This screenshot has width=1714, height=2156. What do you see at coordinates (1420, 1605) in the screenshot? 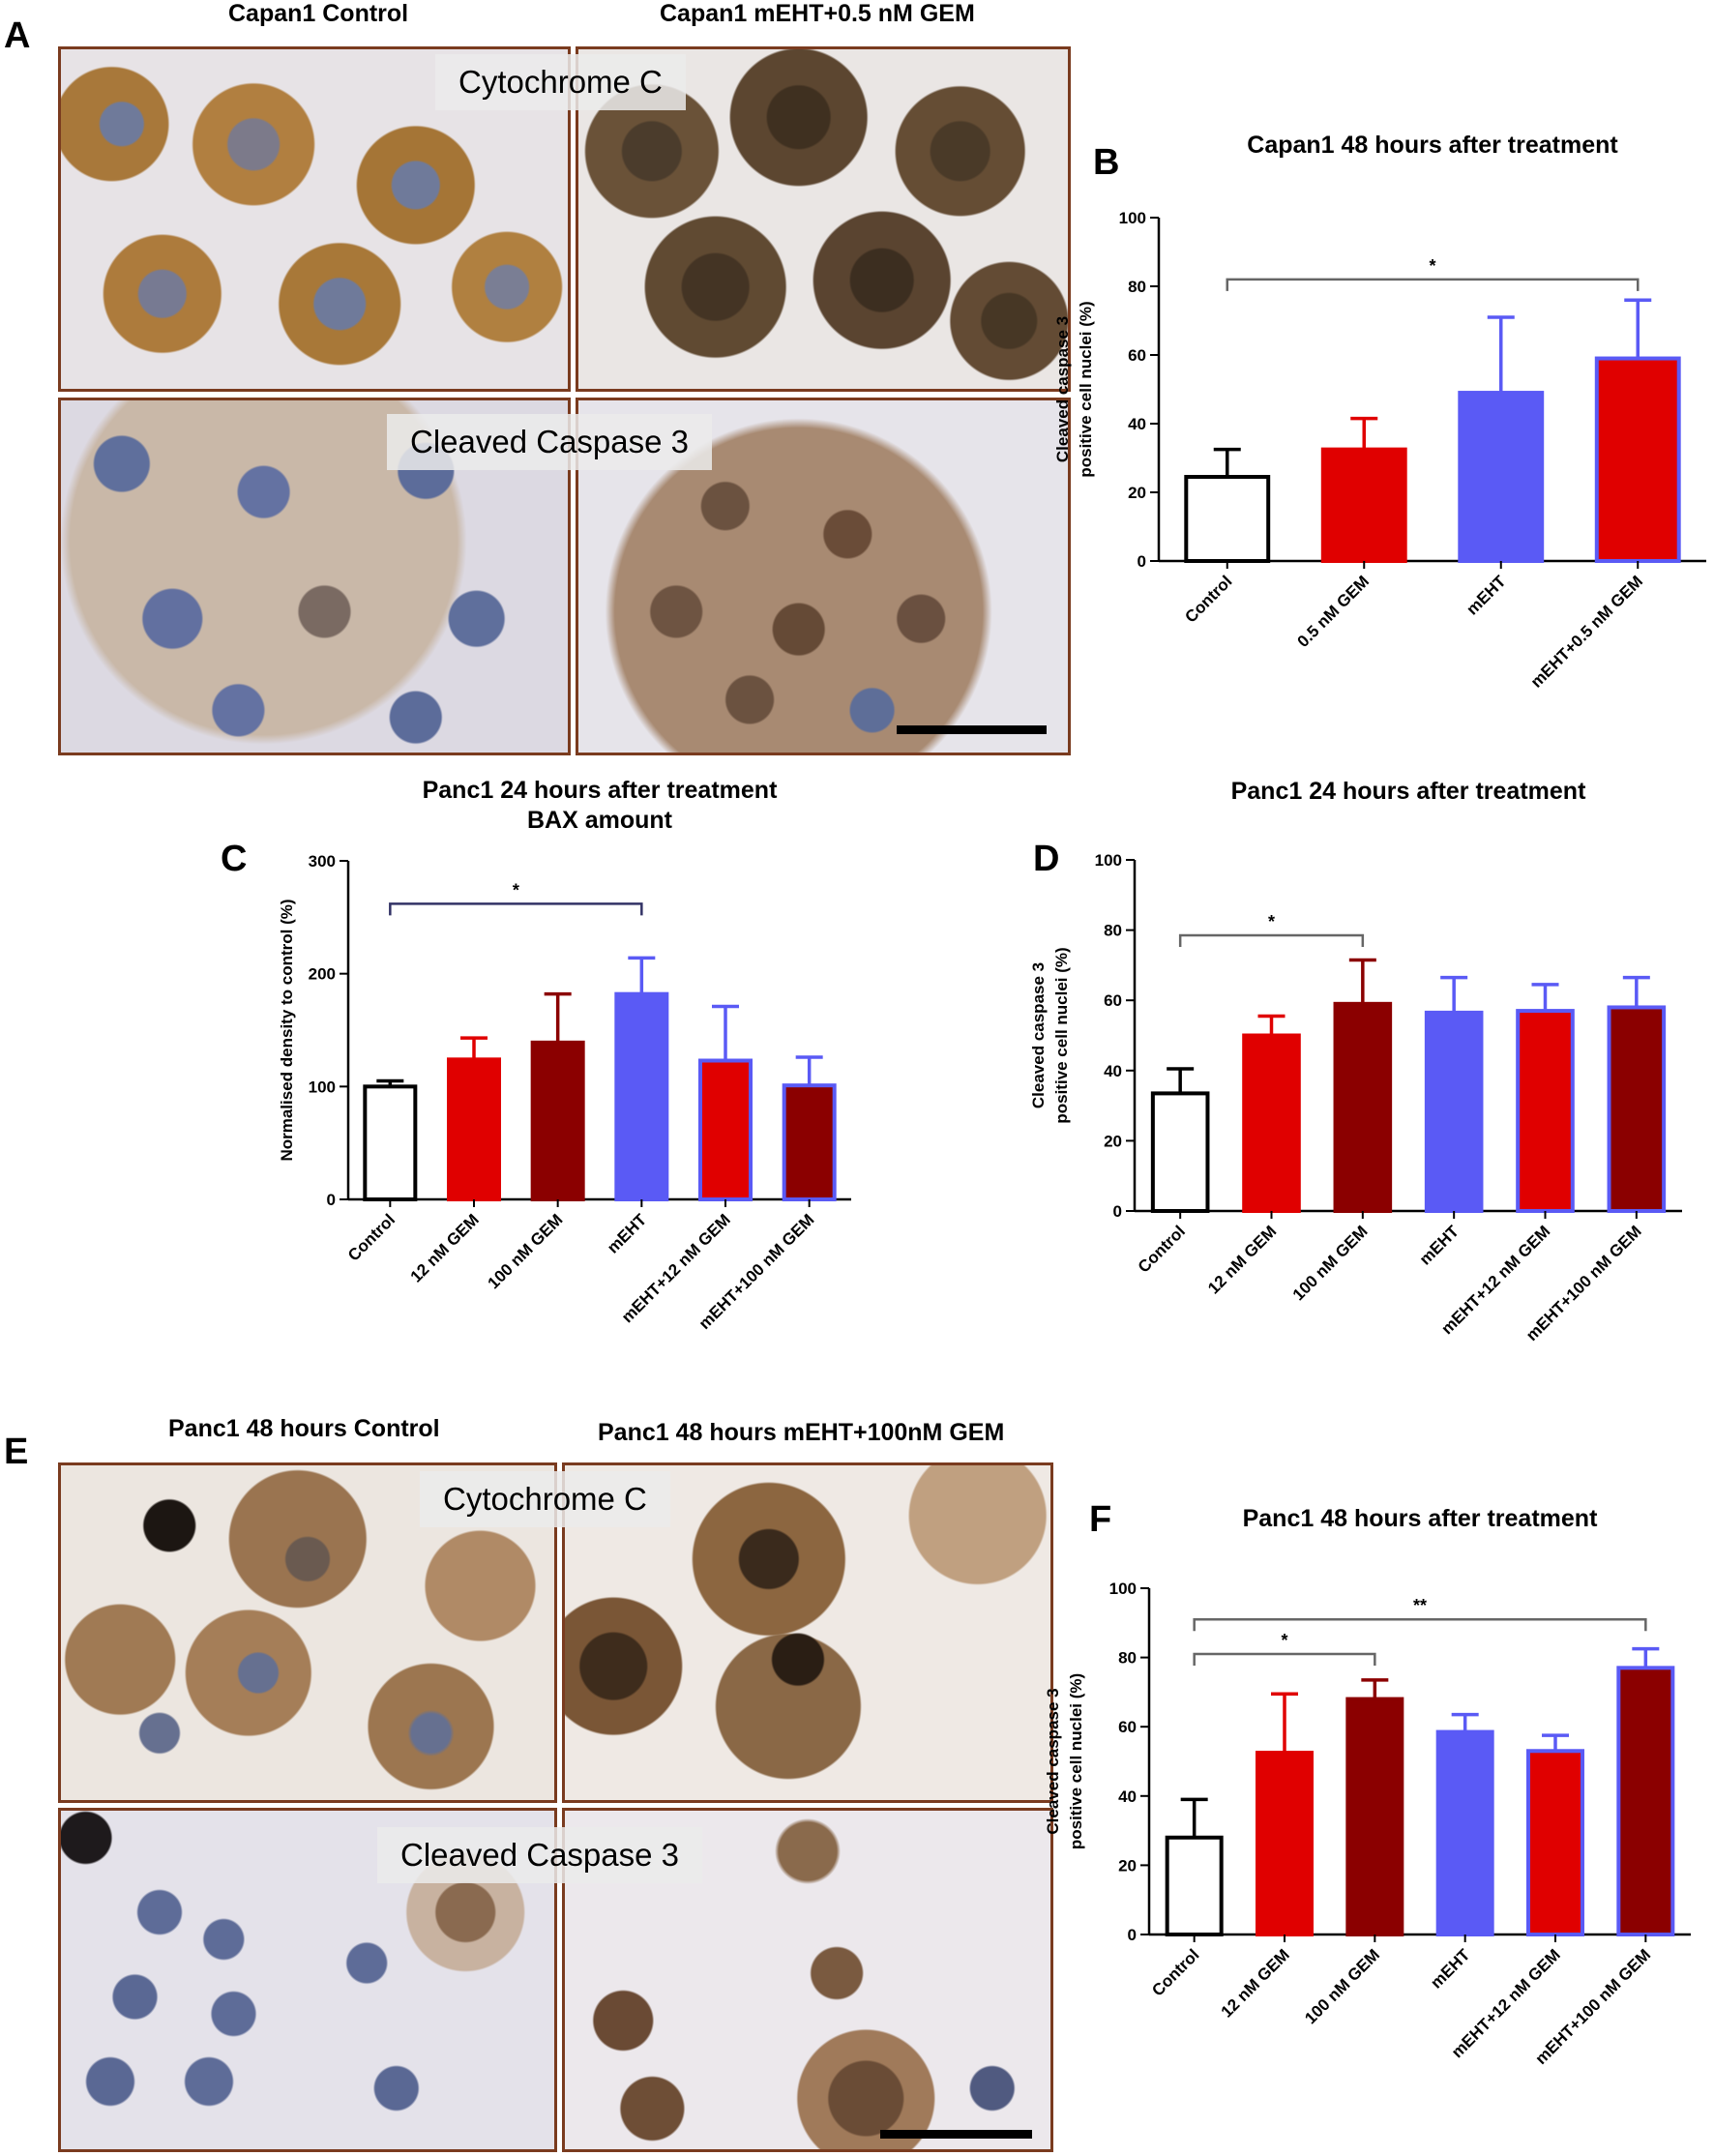
I see `significance-label: **` at bounding box center [1420, 1605].